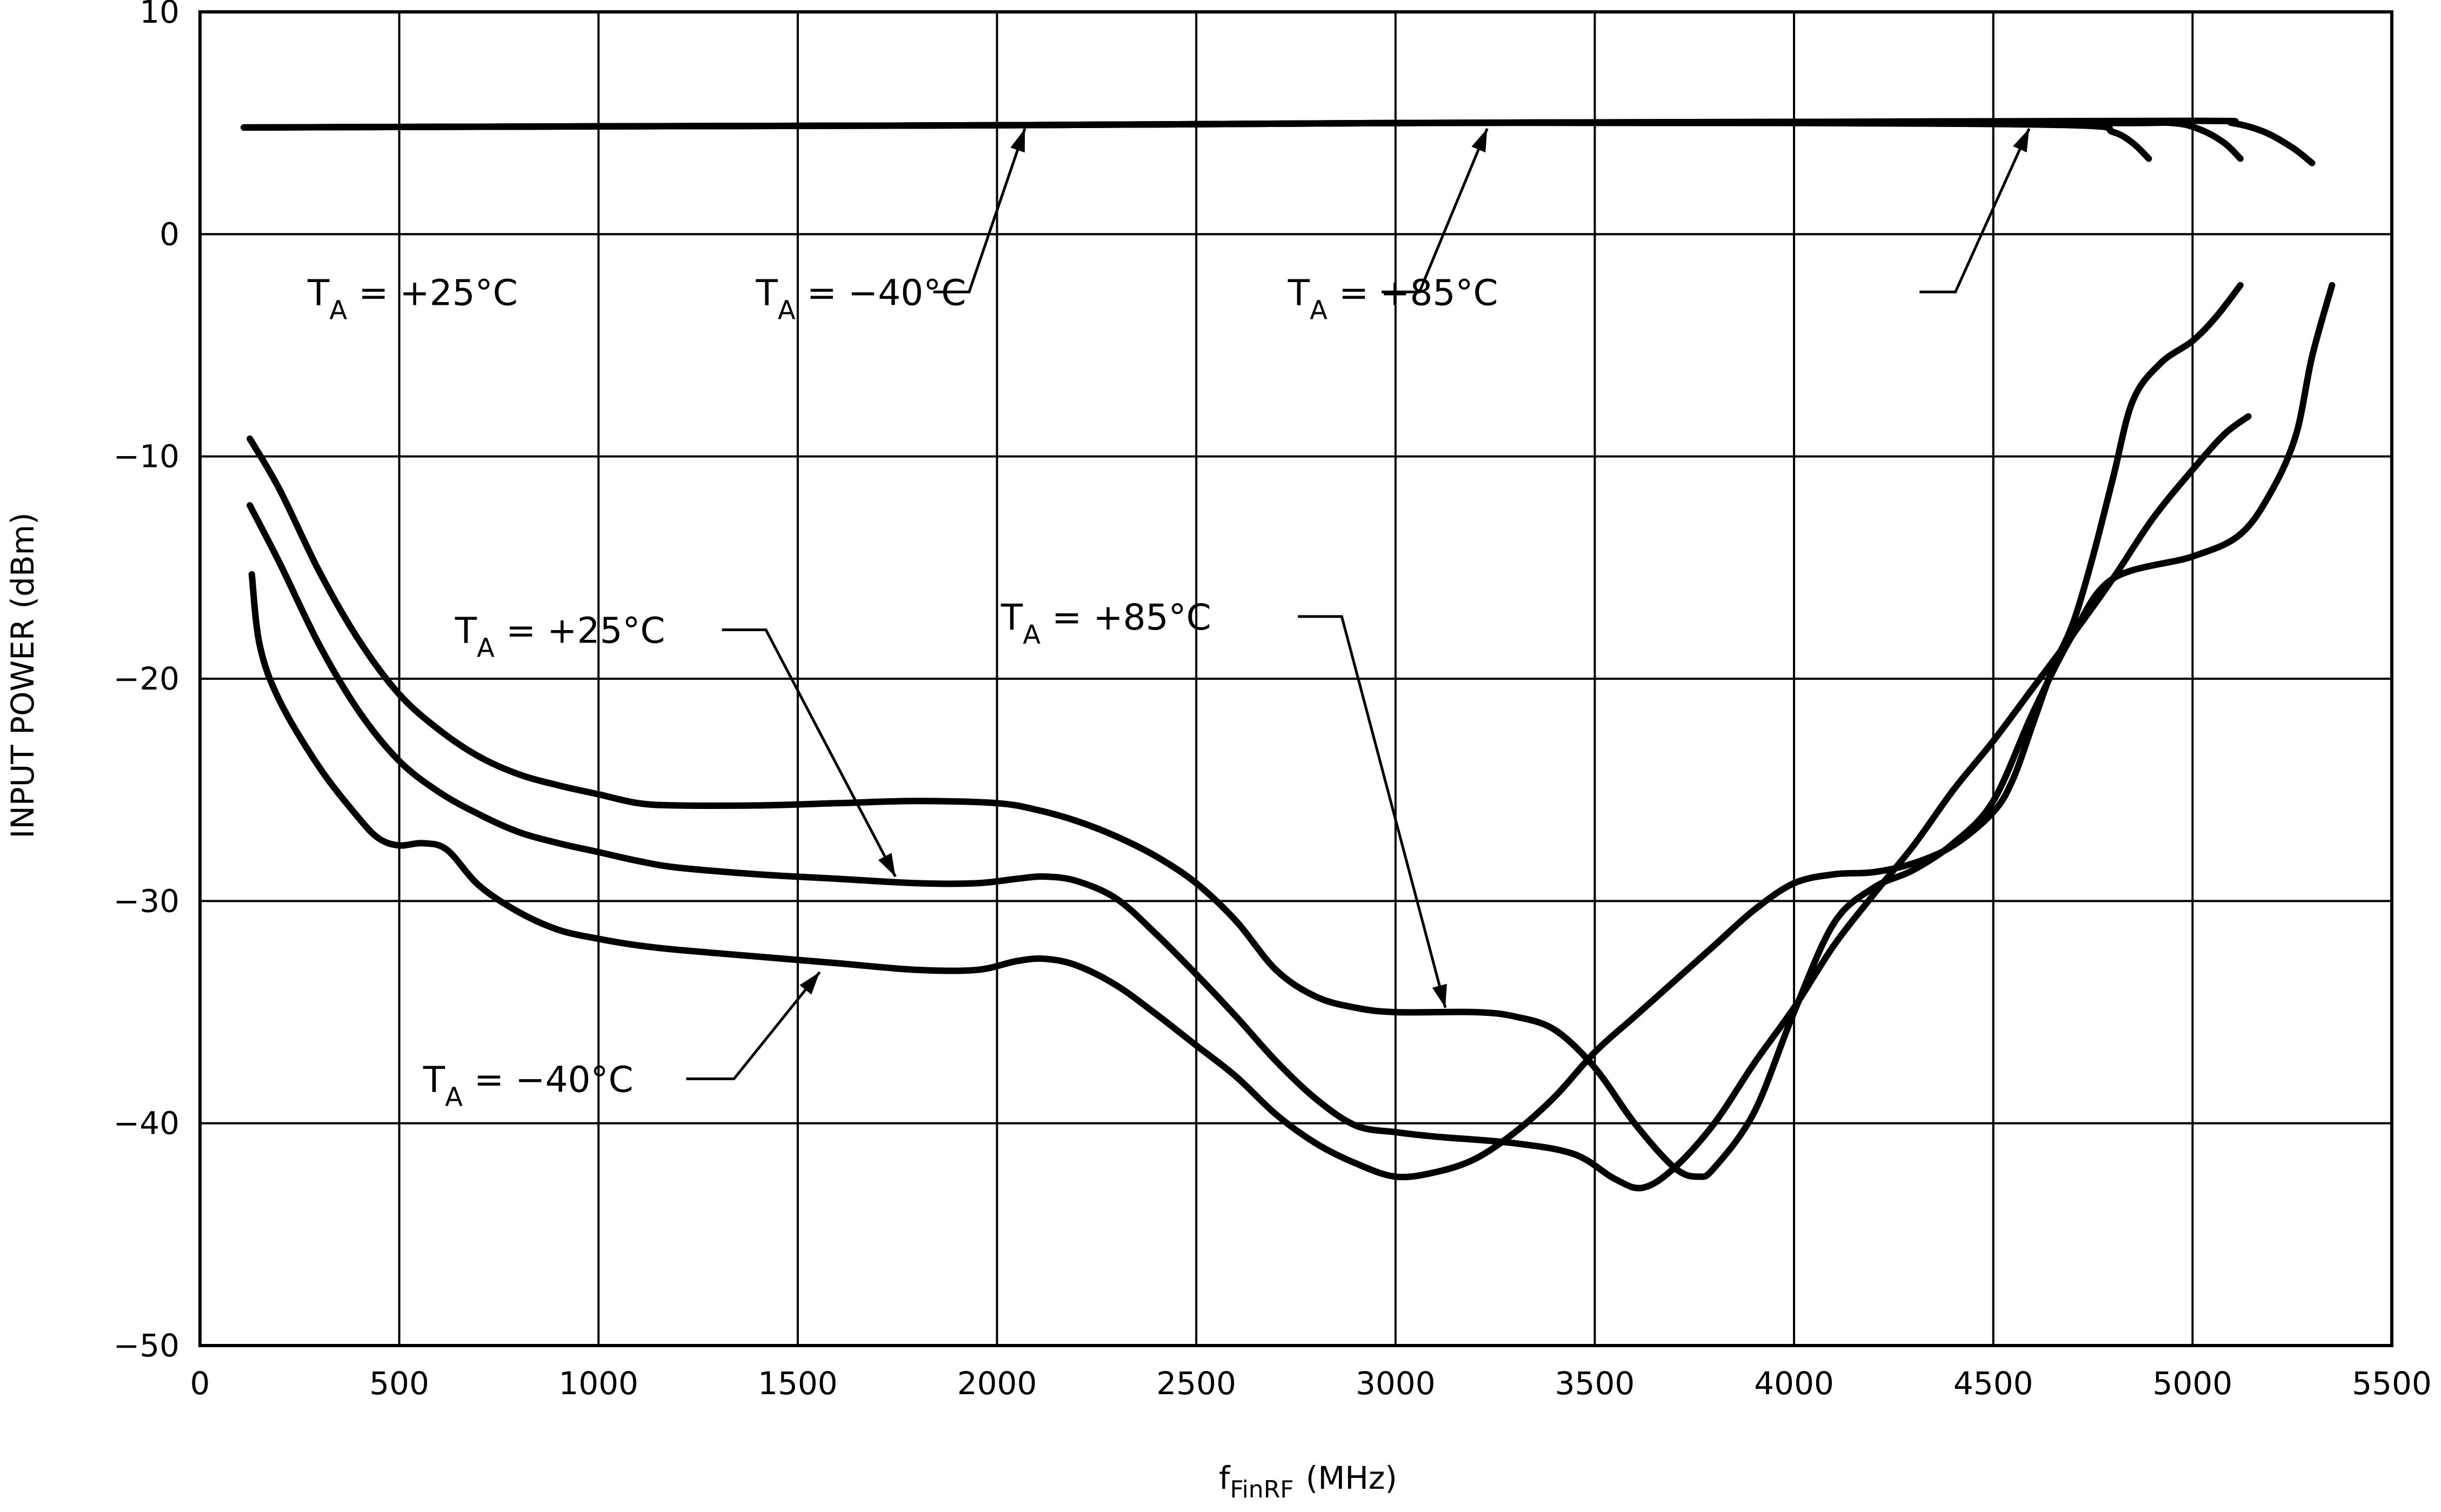 This screenshot has width=2441, height=1512. What do you see at coordinates (159, 15) in the screenshot?
I see `y-tick-label: 10` at bounding box center [159, 15].